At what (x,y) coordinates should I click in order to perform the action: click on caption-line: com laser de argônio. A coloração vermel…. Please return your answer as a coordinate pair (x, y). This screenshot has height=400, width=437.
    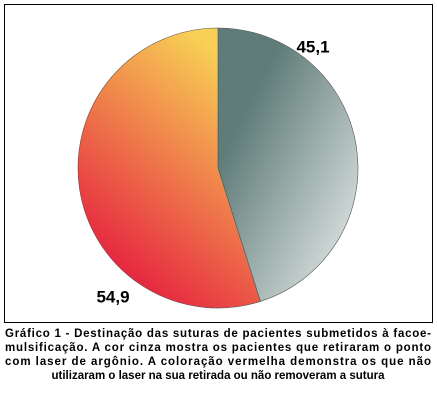
    Looking at the image, I should click on (218, 362).